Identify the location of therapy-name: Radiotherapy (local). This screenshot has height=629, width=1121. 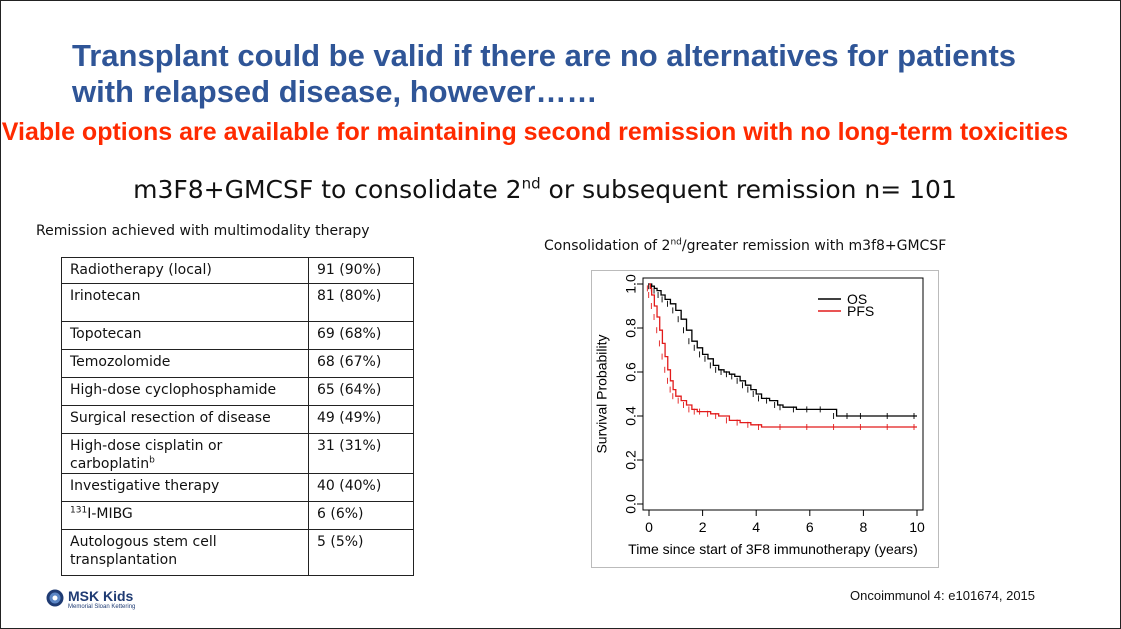
(141, 270).